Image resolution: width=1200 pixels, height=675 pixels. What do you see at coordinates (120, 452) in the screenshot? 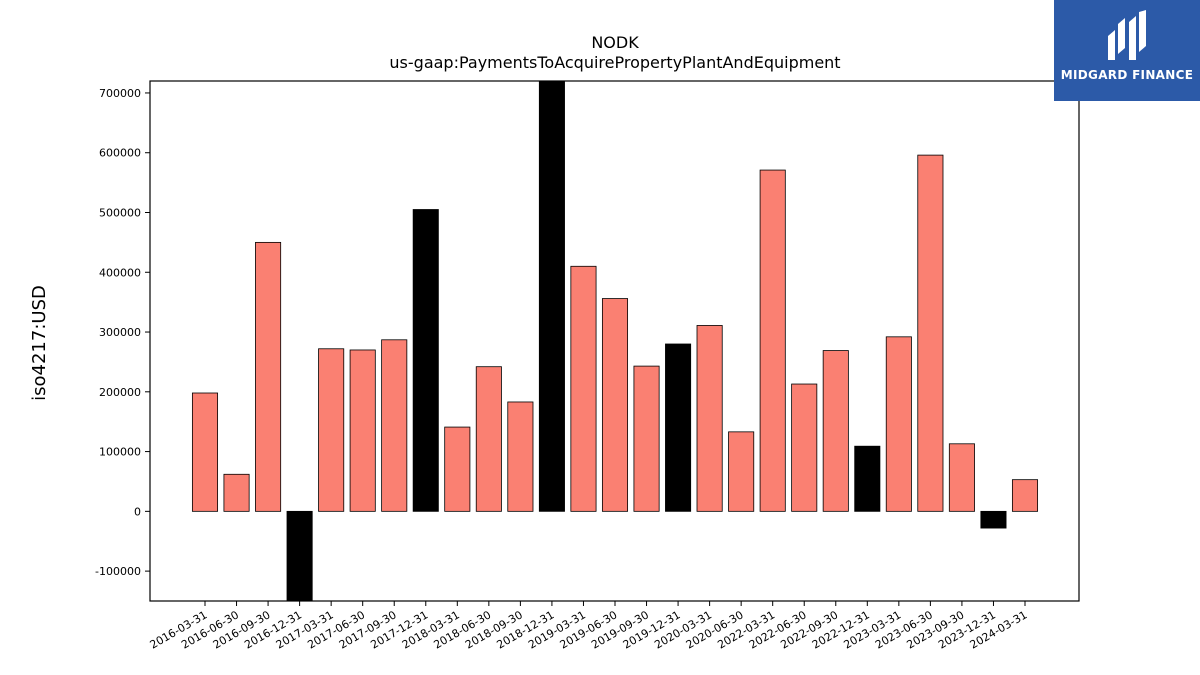
I see `y-tick-label: 100000` at bounding box center [120, 452].